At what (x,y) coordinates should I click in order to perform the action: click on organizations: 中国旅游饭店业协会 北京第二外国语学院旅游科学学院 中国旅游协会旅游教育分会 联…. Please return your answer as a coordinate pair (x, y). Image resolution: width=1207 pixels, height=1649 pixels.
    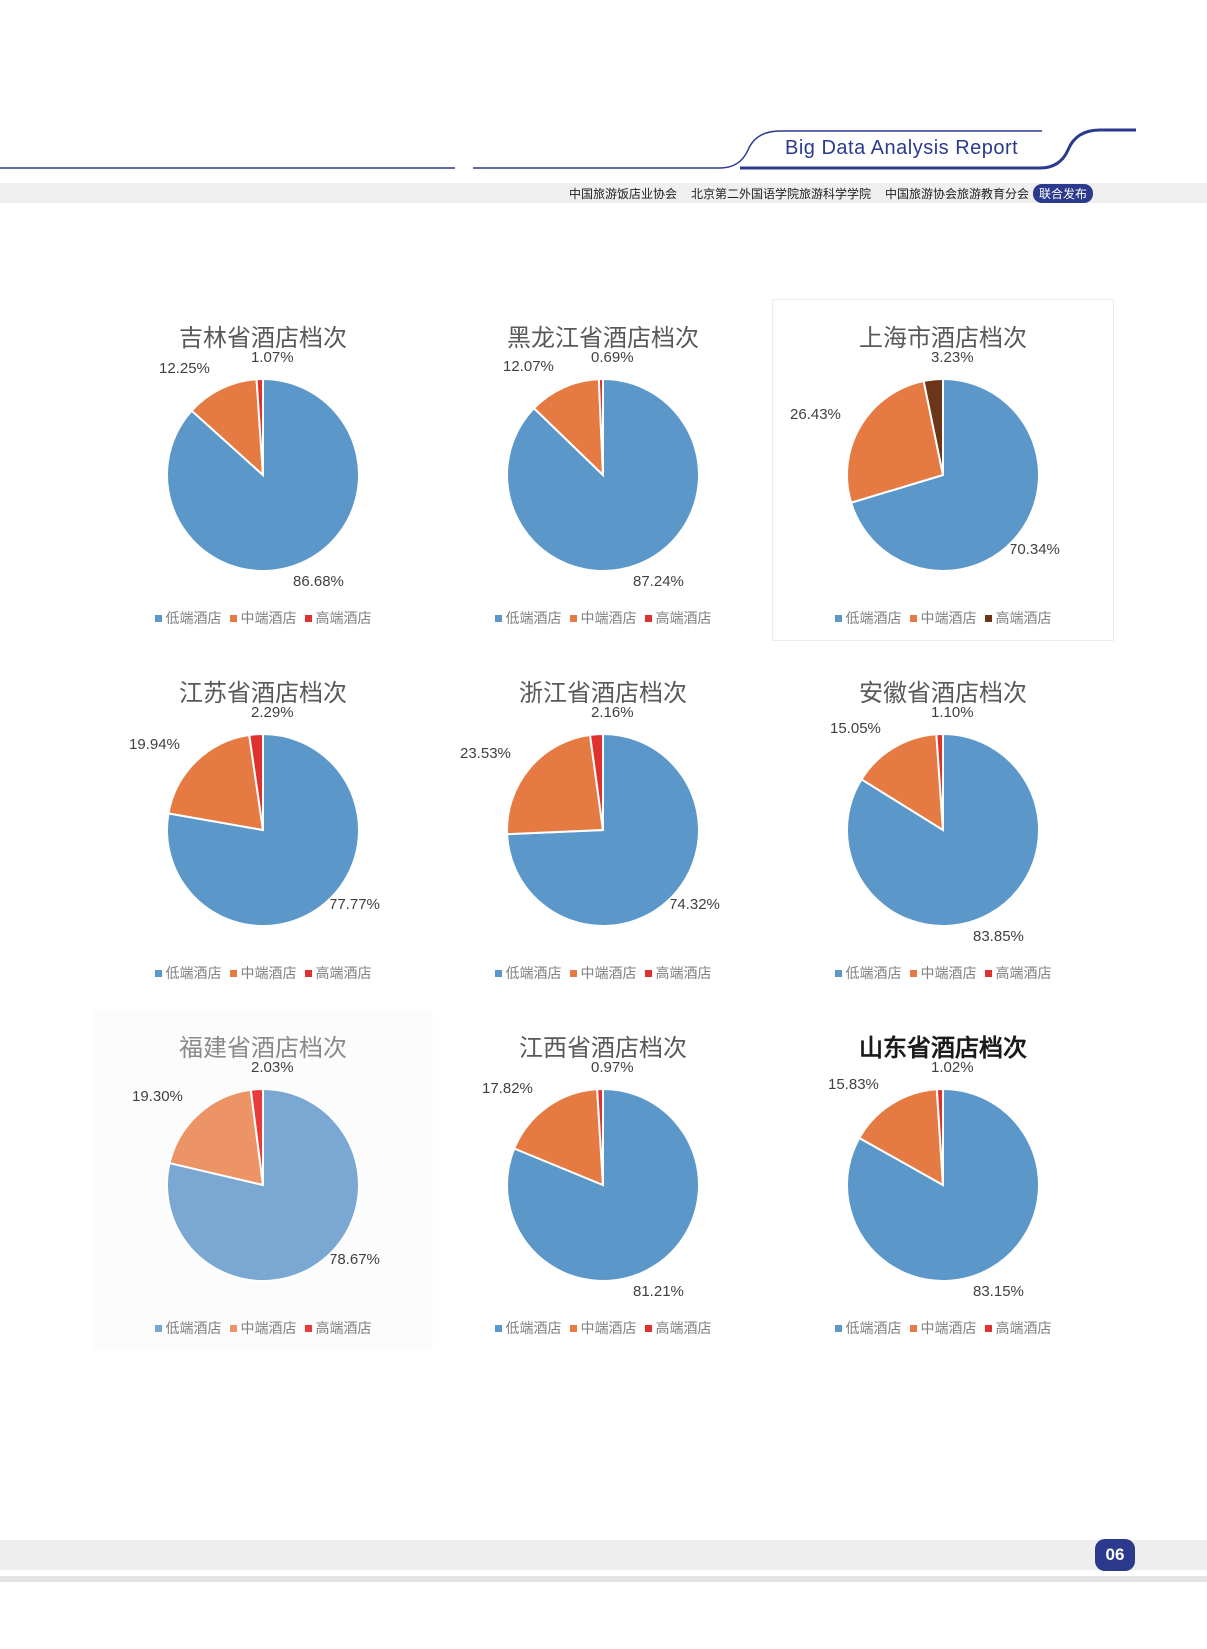
    Looking at the image, I should click on (831, 193).